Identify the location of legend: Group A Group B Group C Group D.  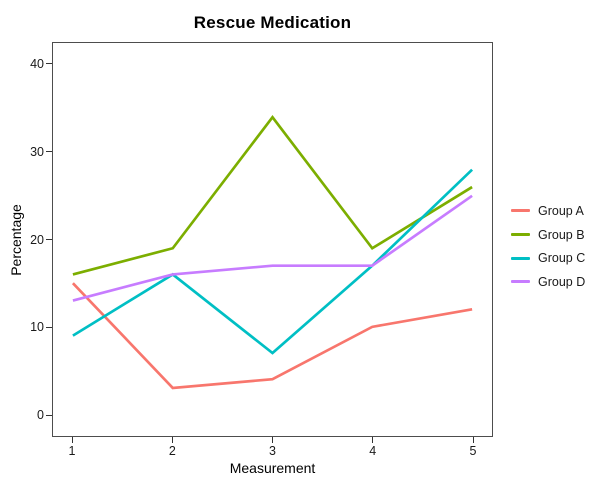
(548, 246).